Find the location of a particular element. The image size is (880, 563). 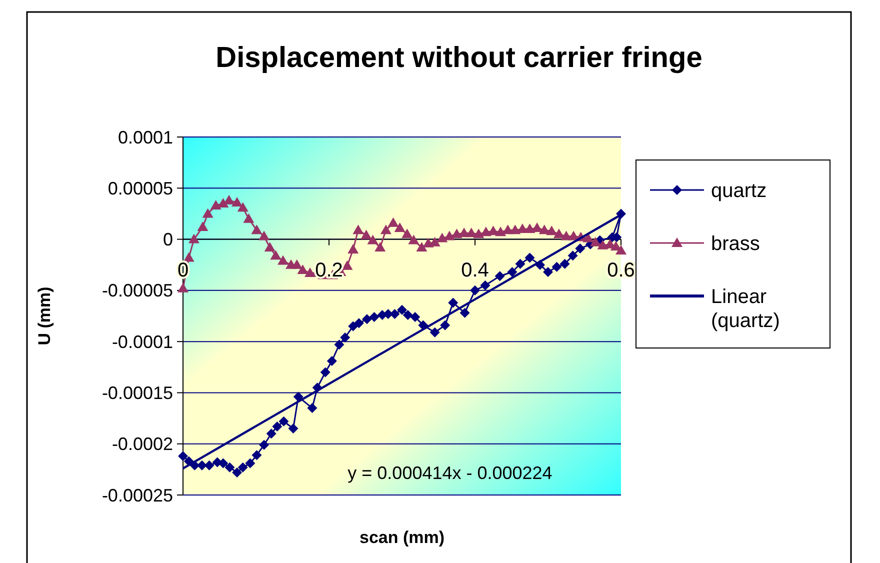

legend-label: Linear (quartz) is located at coordinates (745, 309).